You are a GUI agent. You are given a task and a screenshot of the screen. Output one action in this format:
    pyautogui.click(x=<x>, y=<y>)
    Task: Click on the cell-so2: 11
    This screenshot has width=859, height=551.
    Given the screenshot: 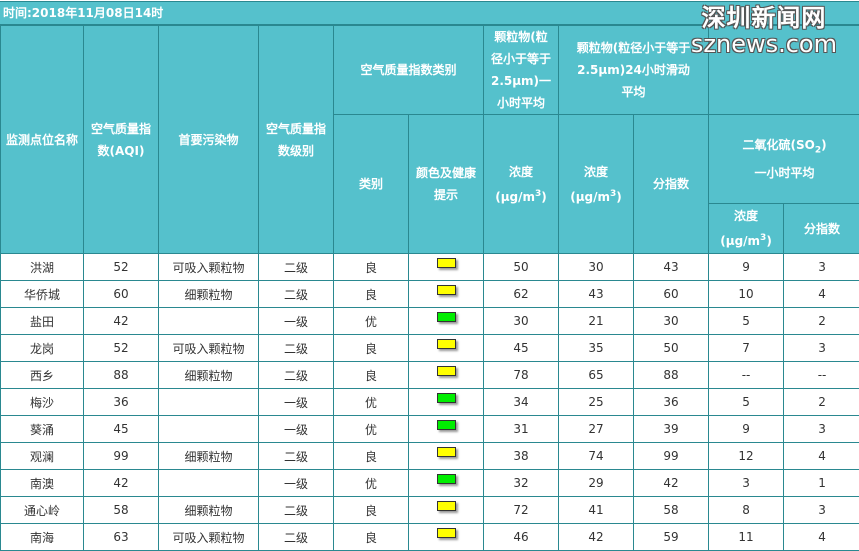 What is the action you would take?
    pyautogui.click(x=746, y=537)
    